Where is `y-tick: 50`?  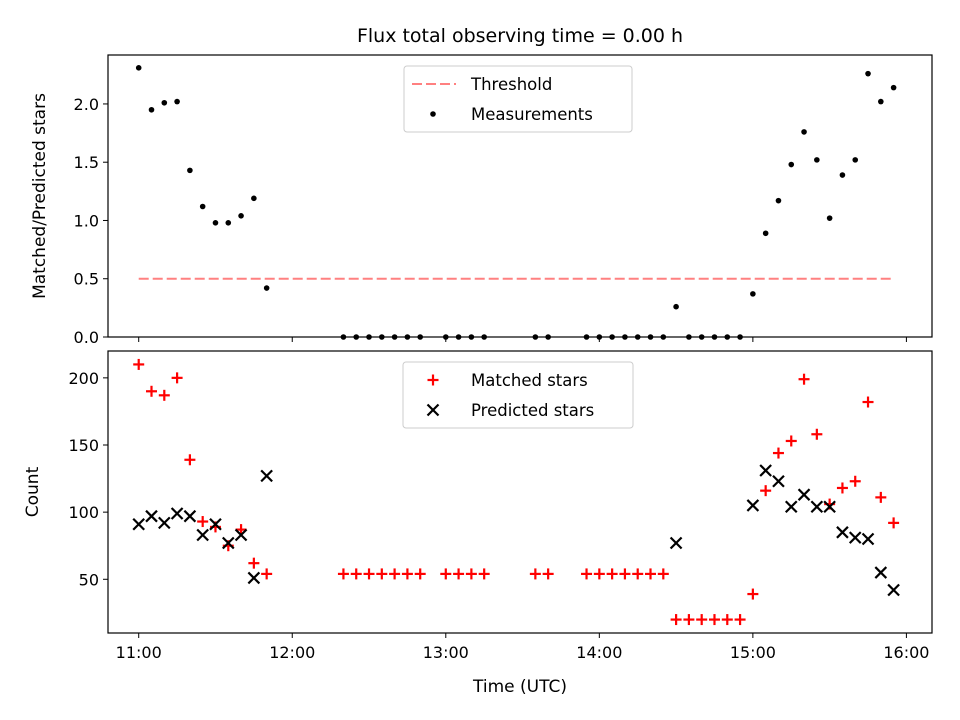
y-tick: 50 is located at coordinates (93, 579).